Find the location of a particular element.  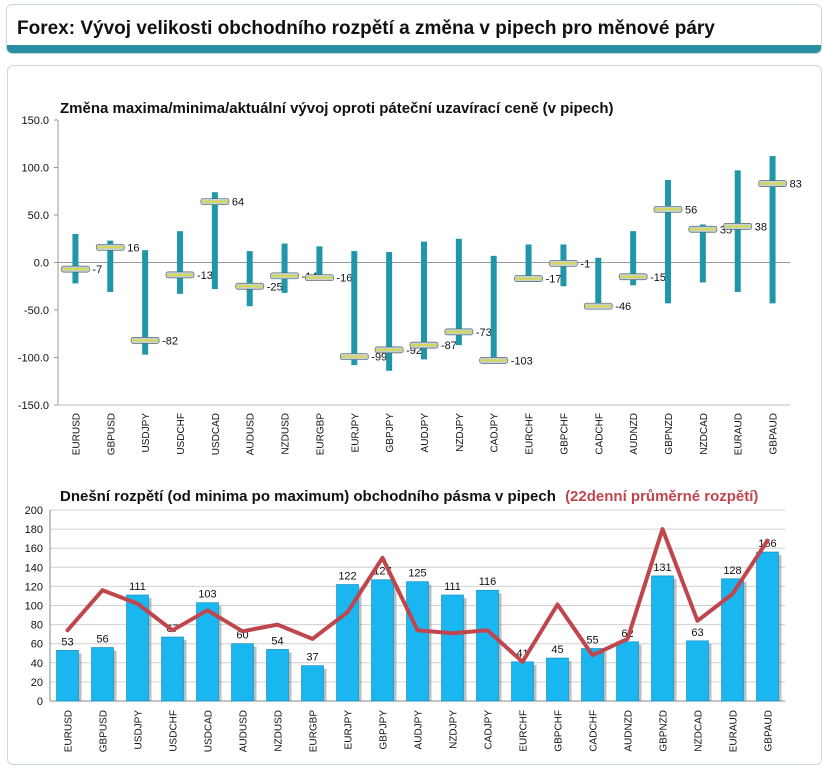

chart1-data-label: -46 is located at coordinates (623, 307).